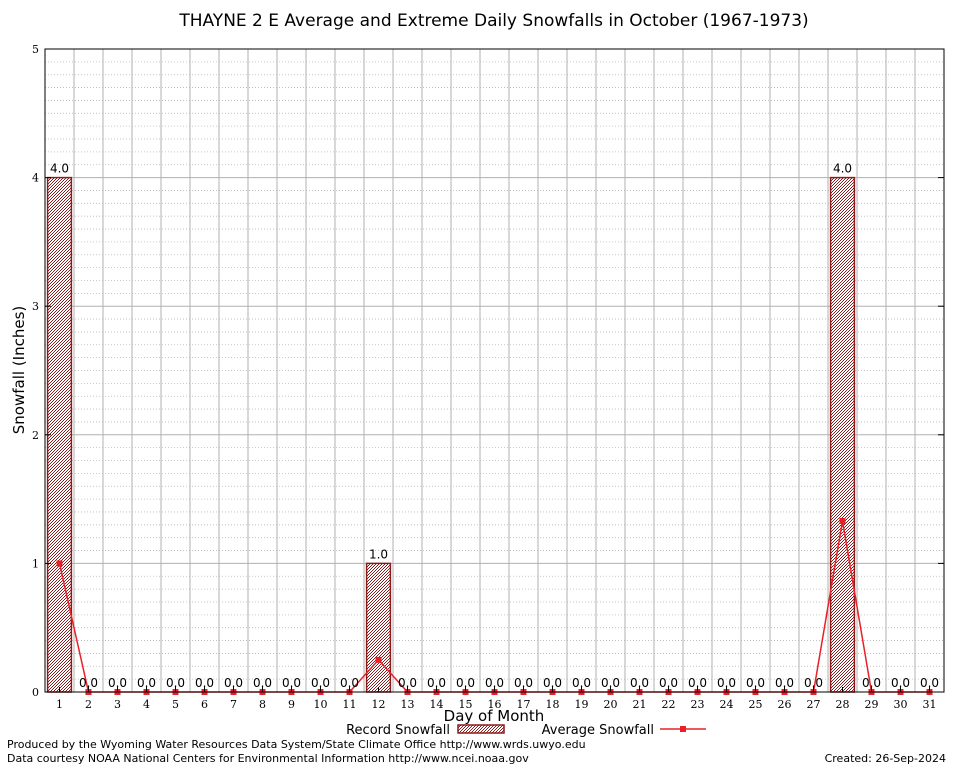  I want to click on legend-average-marker, so click(683, 729).